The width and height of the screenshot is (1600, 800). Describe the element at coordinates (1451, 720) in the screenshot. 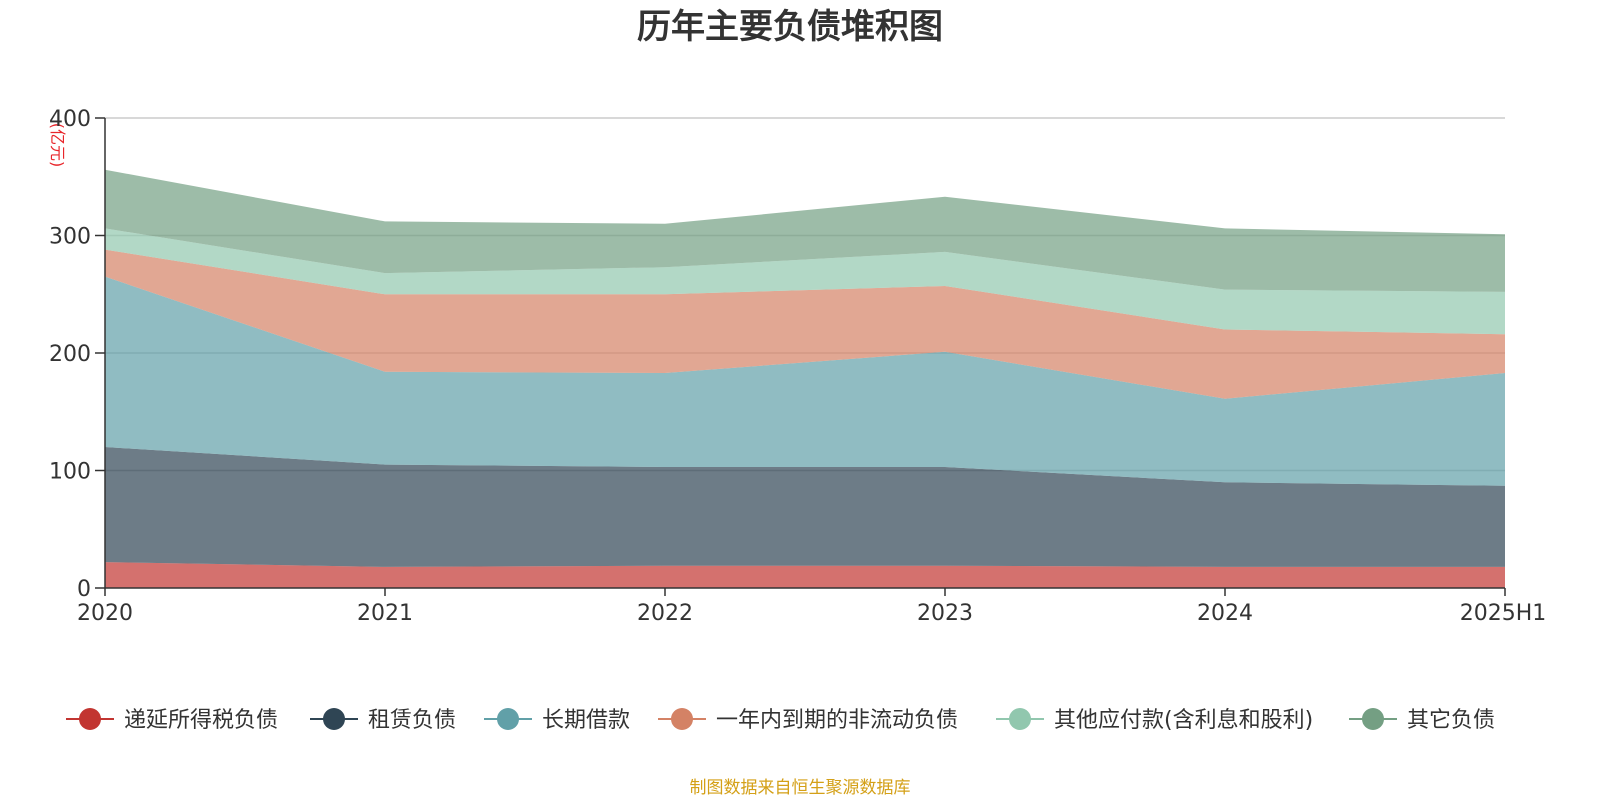

I see `legend-label: 其它负债` at that location.